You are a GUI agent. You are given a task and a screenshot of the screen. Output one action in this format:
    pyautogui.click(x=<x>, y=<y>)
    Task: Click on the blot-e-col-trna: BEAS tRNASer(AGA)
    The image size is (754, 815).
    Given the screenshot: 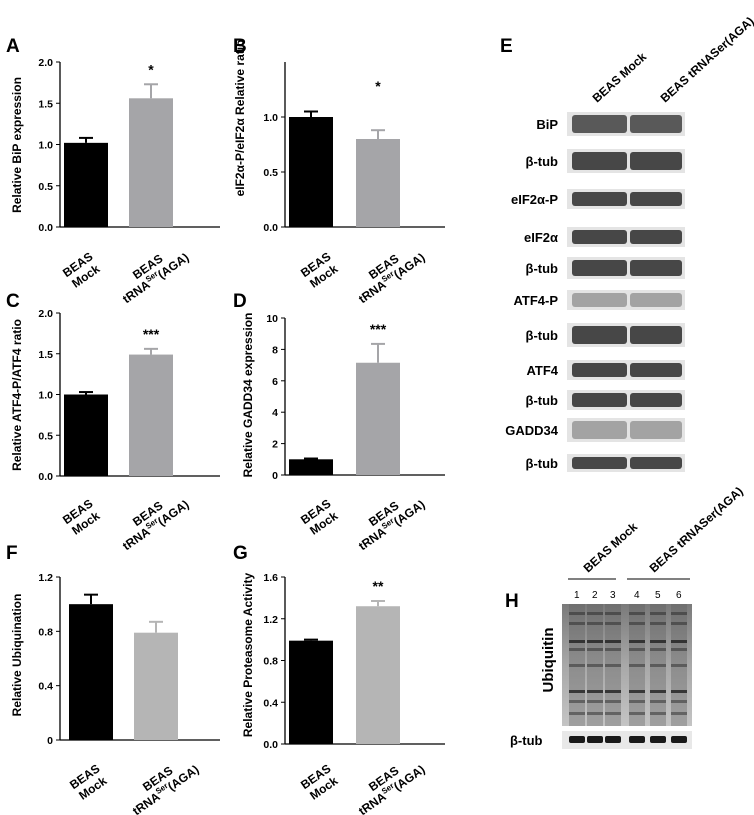 What is the action you would take?
    pyautogui.click(x=706, y=59)
    